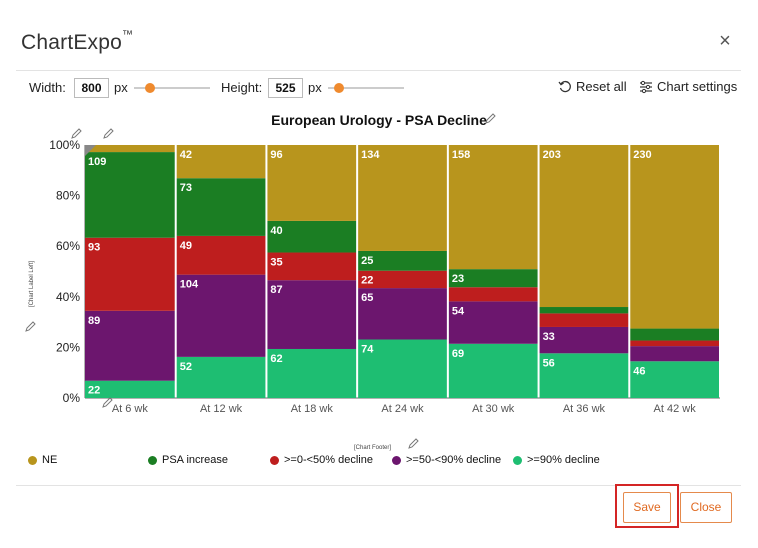 The image size is (758, 548). What do you see at coordinates (285, 88) in the screenshot?
I see `height-input` at bounding box center [285, 88].